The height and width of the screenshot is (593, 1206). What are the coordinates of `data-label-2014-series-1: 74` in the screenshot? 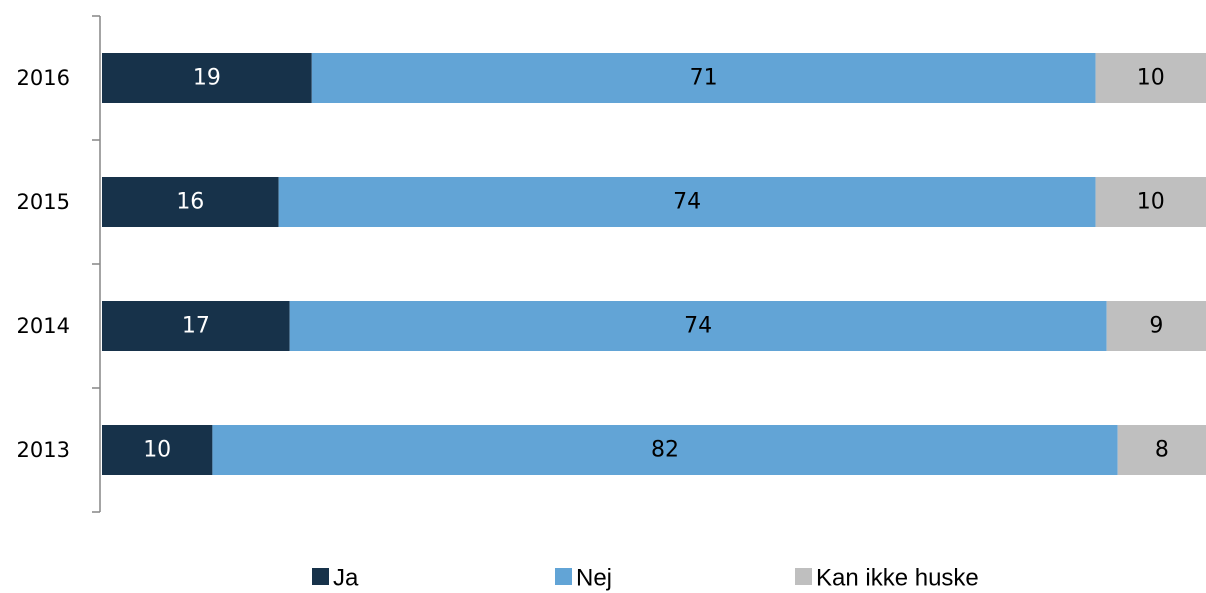 It's located at (698, 326).